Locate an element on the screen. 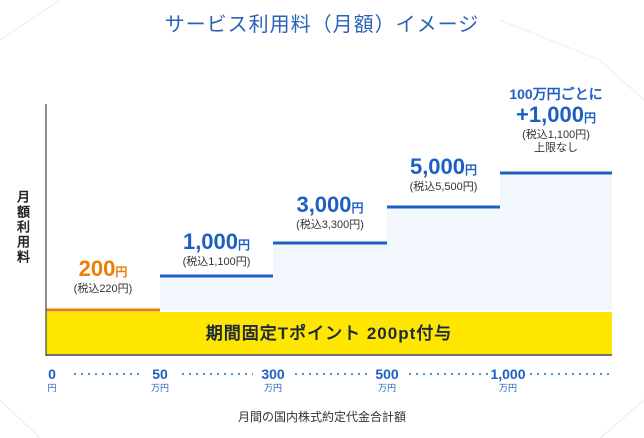 The height and width of the screenshot is (438, 644). x-tick-3: 500 万円 is located at coordinates (387, 380).